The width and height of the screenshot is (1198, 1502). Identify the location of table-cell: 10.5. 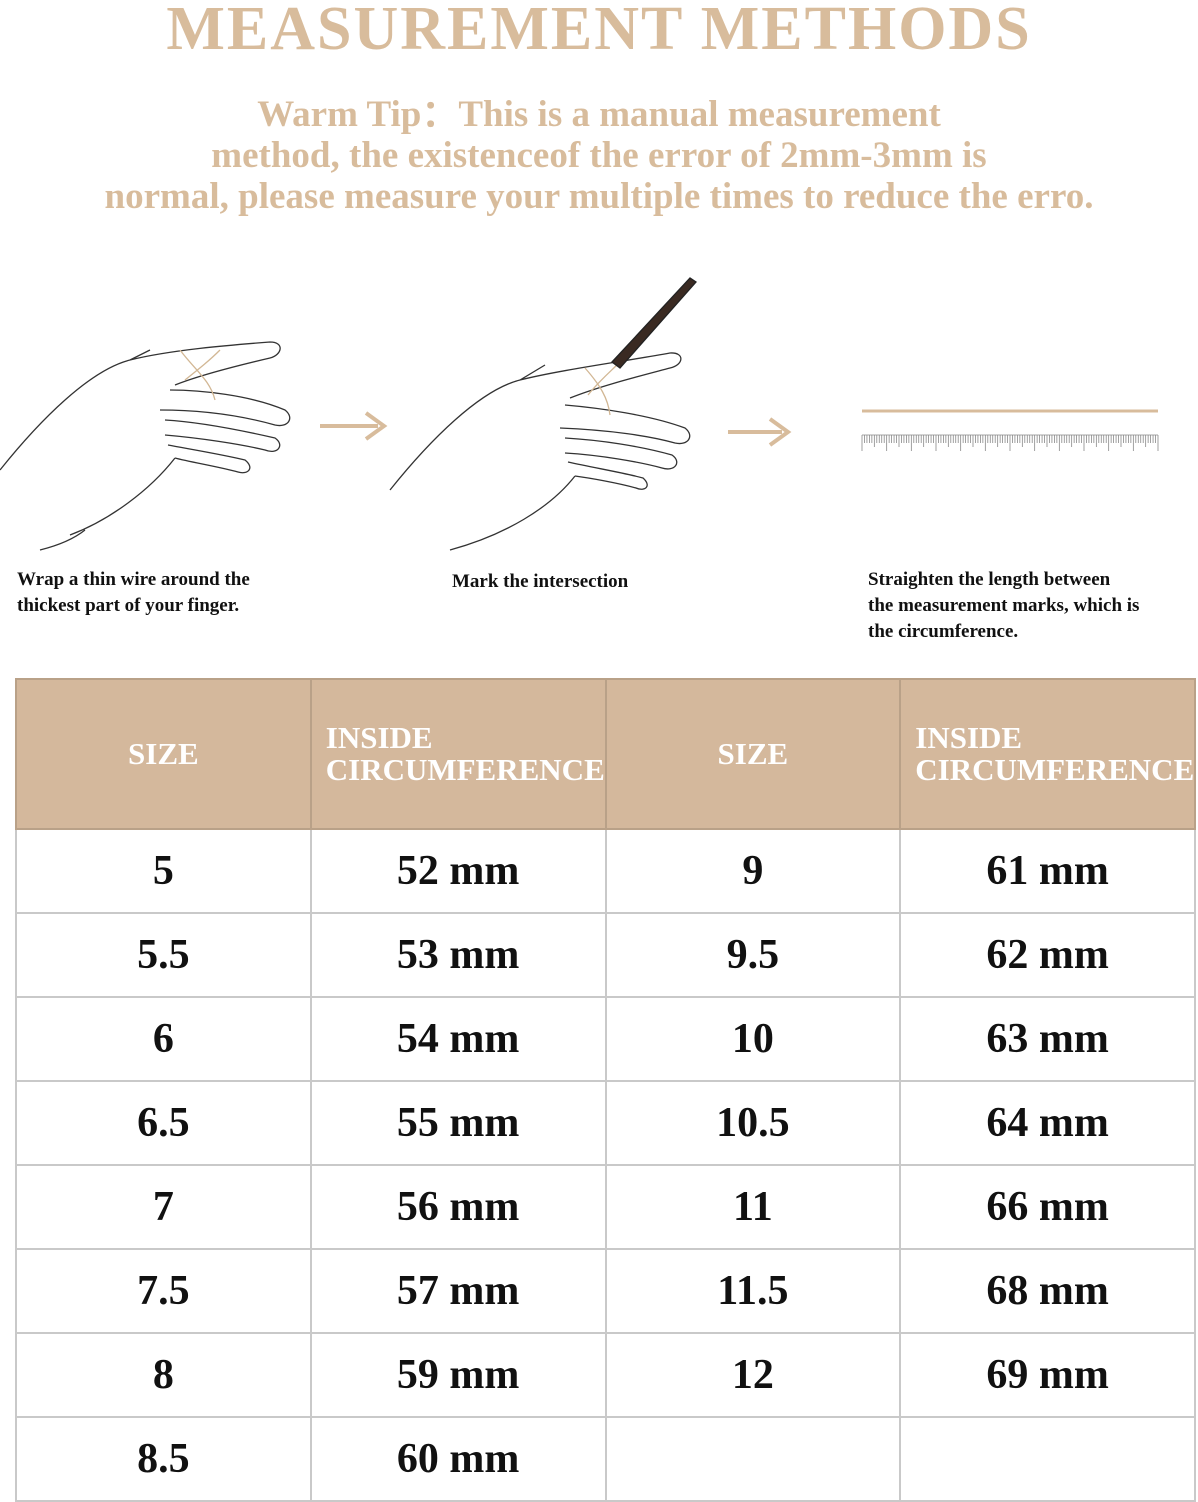
(753, 1123).